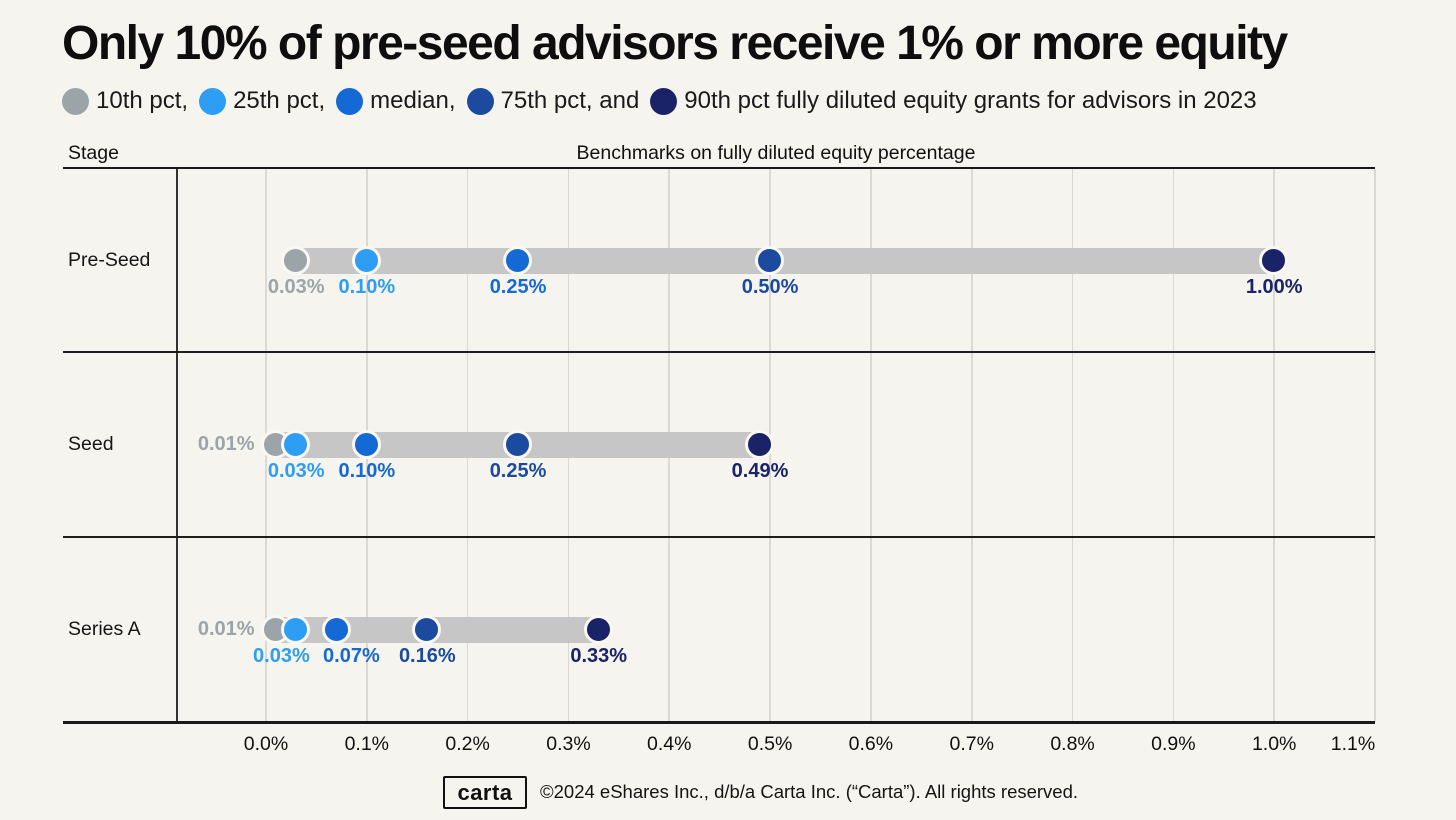 The height and width of the screenshot is (820, 1456). What do you see at coordinates (142, 100) in the screenshot?
I see `10th-percentile-legend-label: 10th pct,` at bounding box center [142, 100].